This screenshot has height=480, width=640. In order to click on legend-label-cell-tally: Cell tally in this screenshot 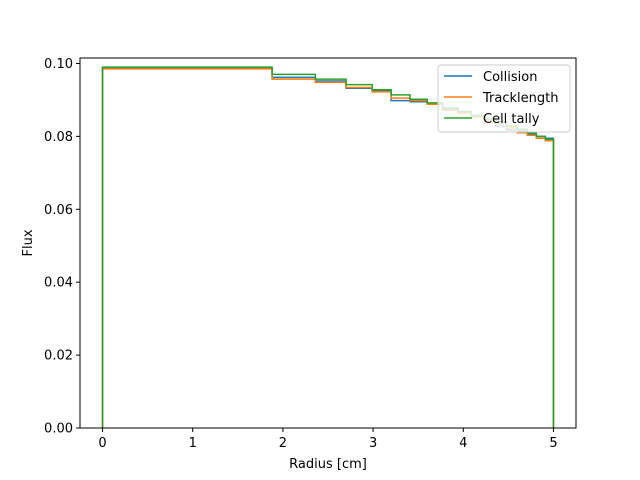, I will do `click(511, 119)`.